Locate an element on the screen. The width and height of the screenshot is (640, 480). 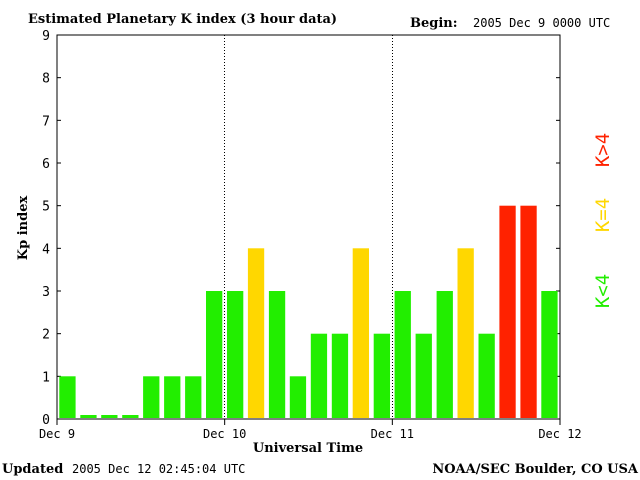
legend-low: K<4 is located at coordinates (603, 291).